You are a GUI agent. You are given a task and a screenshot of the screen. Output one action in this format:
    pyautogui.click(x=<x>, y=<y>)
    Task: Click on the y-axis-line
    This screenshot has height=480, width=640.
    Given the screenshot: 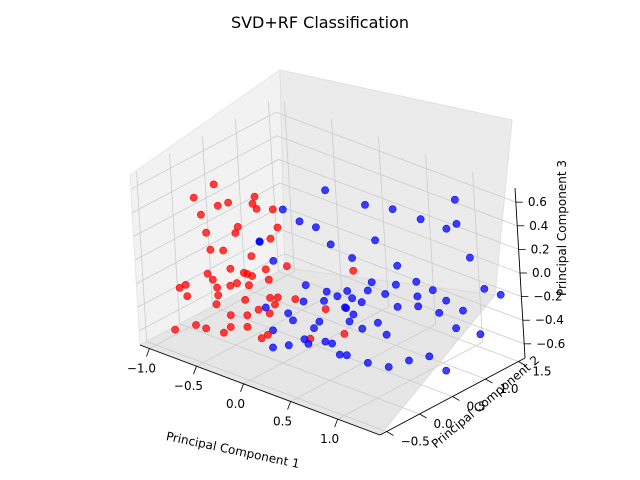 What is the action you would take?
    pyautogui.click(x=452, y=396)
    